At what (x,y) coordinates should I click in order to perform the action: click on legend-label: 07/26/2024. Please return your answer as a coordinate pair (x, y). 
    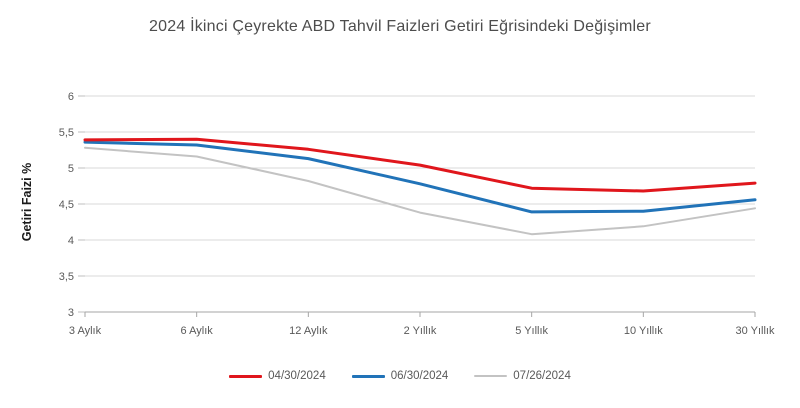
    Looking at the image, I should click on (542, 376).